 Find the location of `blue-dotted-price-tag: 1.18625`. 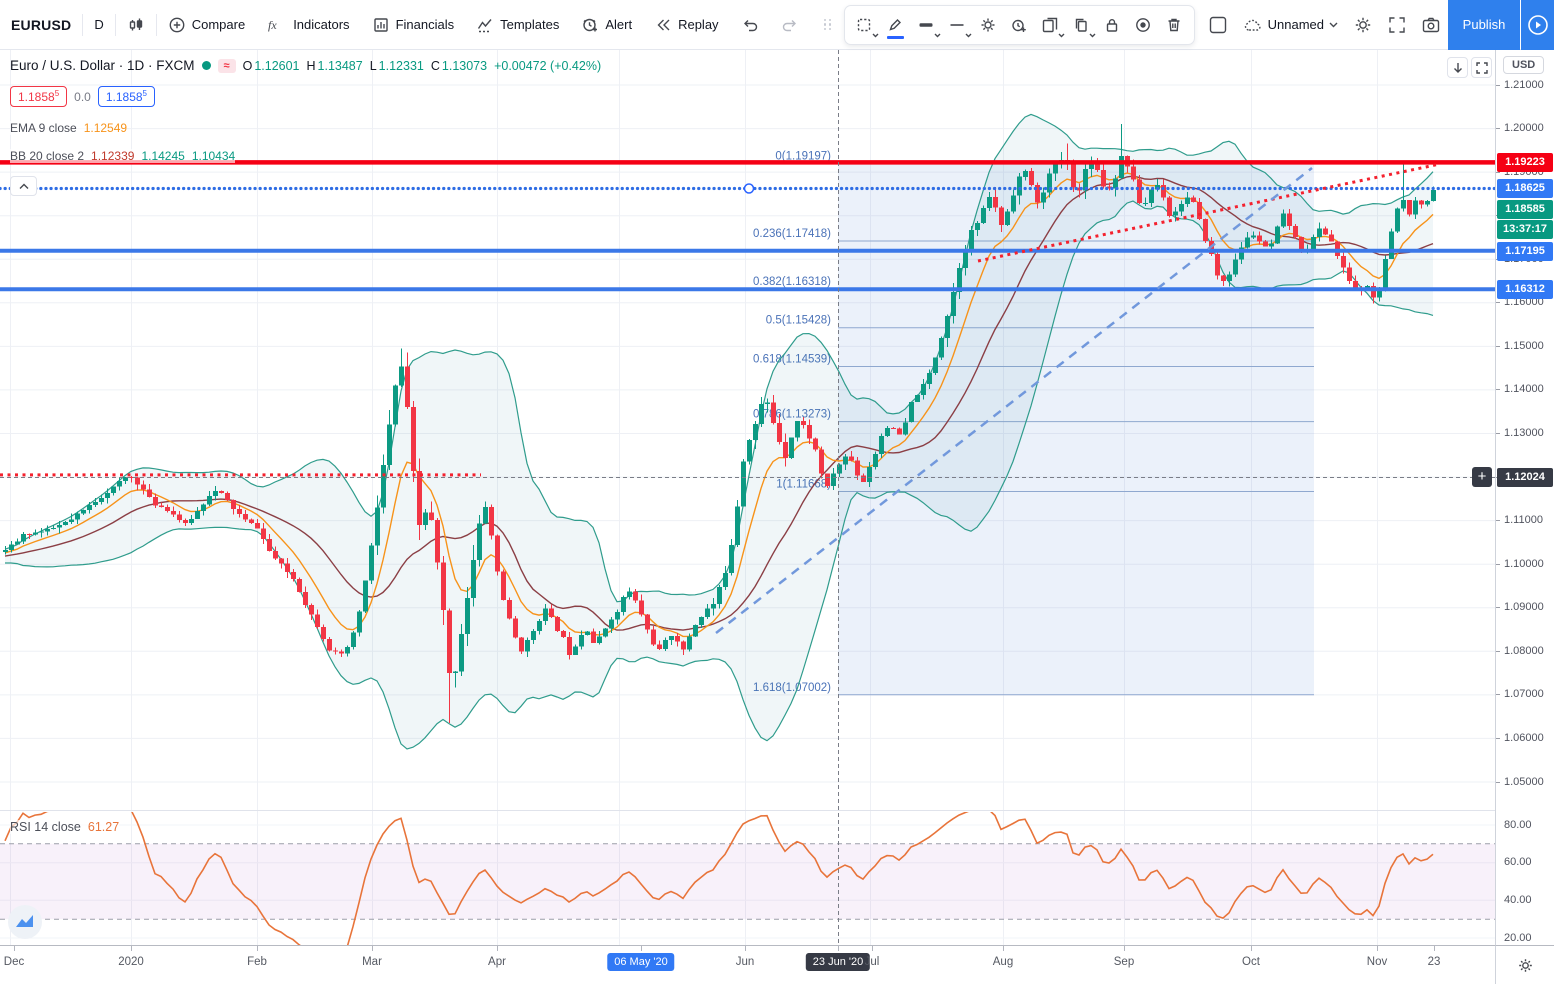

blue-dotted-price-tag: 1.18625 is located at coordinates (1525, 188).